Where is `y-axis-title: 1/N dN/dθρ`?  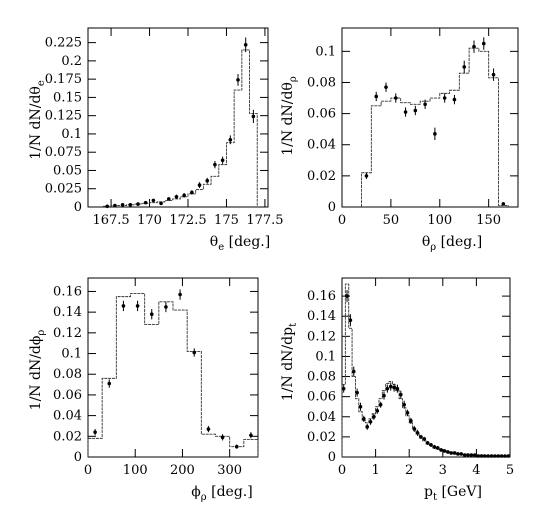 y-axis-title: 1/N dN/dθρ is located at coordinates (289, 116).